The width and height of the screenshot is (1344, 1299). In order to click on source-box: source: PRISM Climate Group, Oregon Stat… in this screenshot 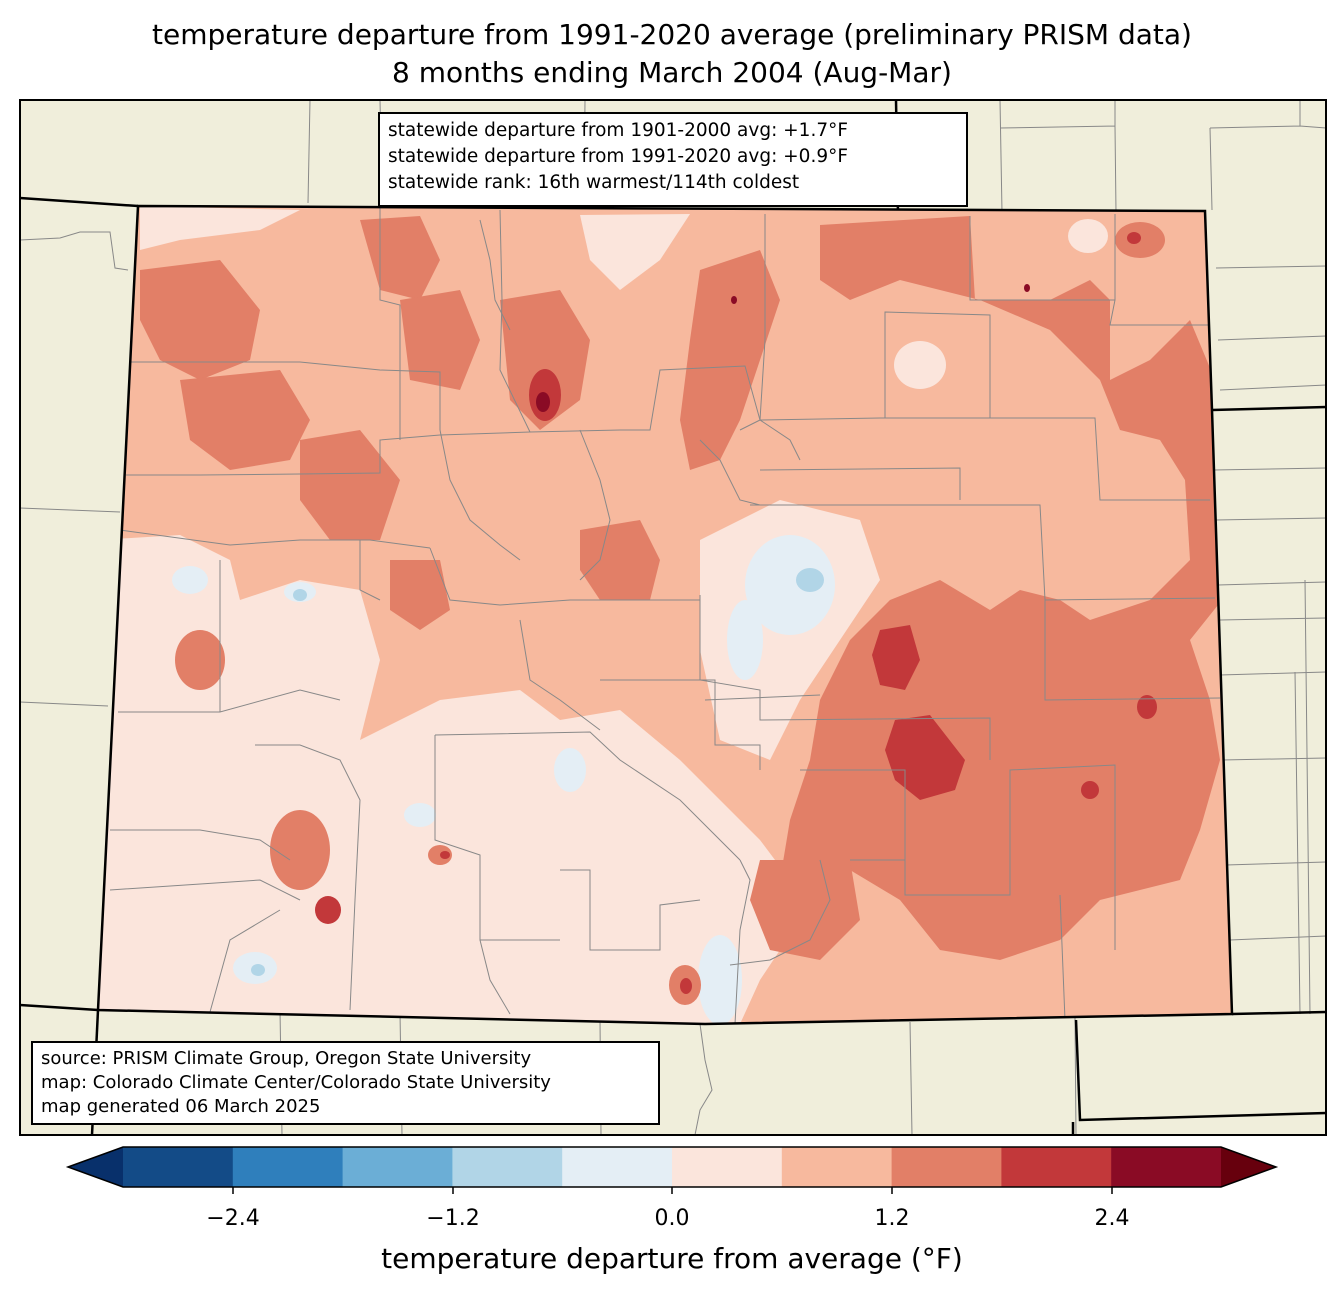, I will do `click(345, 1083)`.